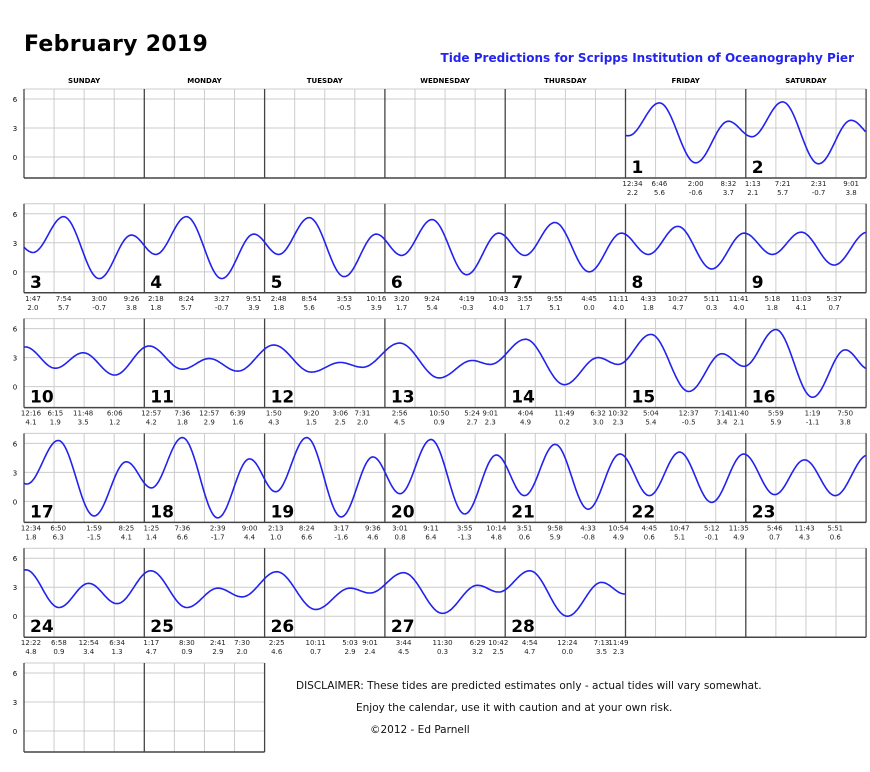 Image resolution: width=870 pixels, height=772 pixels. What do you see at coordinates (370, 643) in the screenshot?
I see `tide-time-label: 9:01` at bounding box center [370, 643].